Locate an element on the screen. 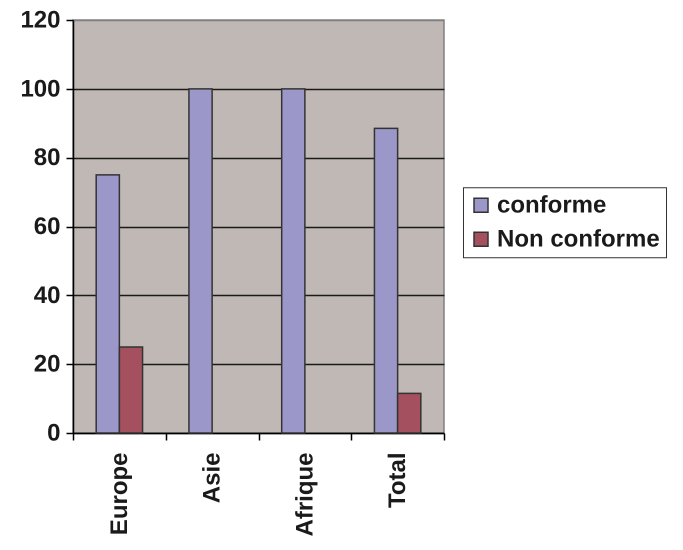 This screenshot has width=683, height=550. legend-label: conforme is located at coordinates (551, 204).